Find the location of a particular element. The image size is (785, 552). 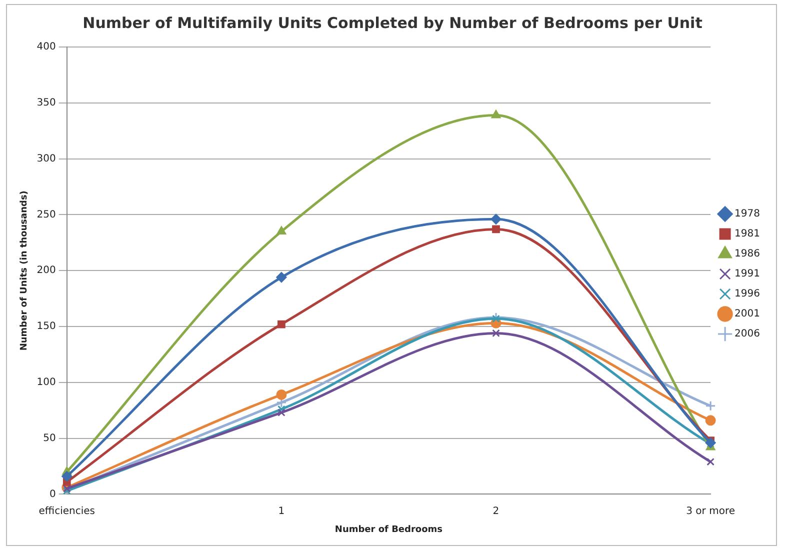

y-tick-label: 150 is located at coordinates (46, 326).